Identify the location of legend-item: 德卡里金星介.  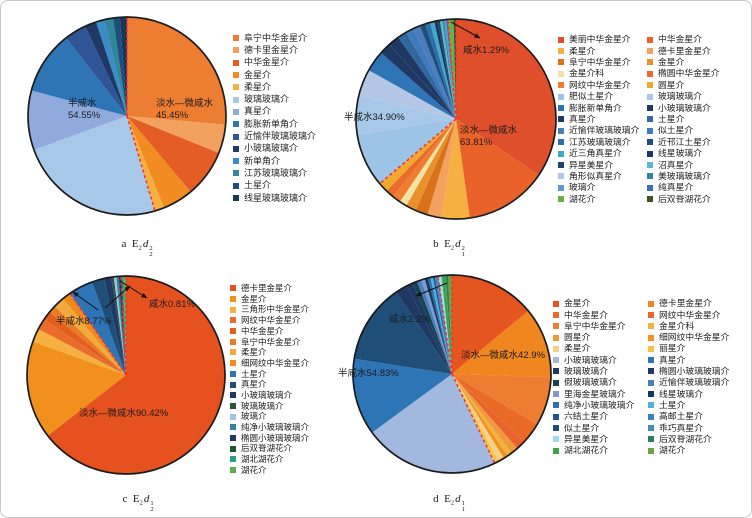
(269, 288).